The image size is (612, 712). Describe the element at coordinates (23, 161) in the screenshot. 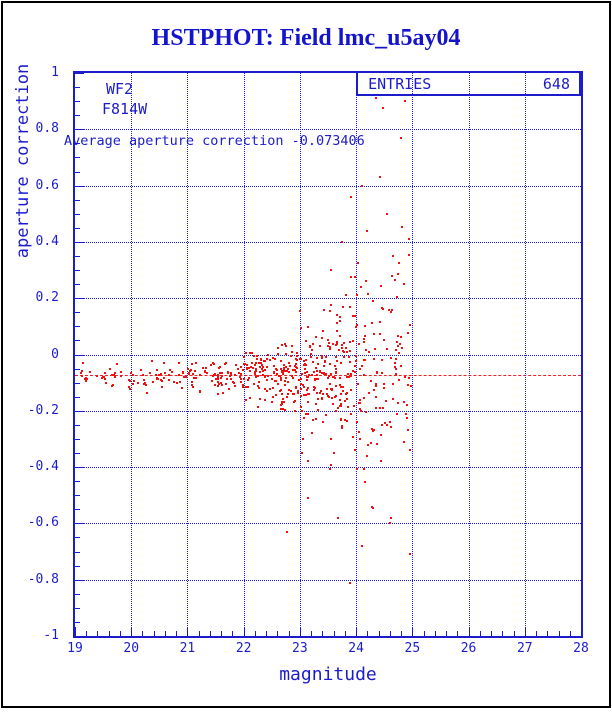

I see `y-axis-label: aperture correction` at that location.